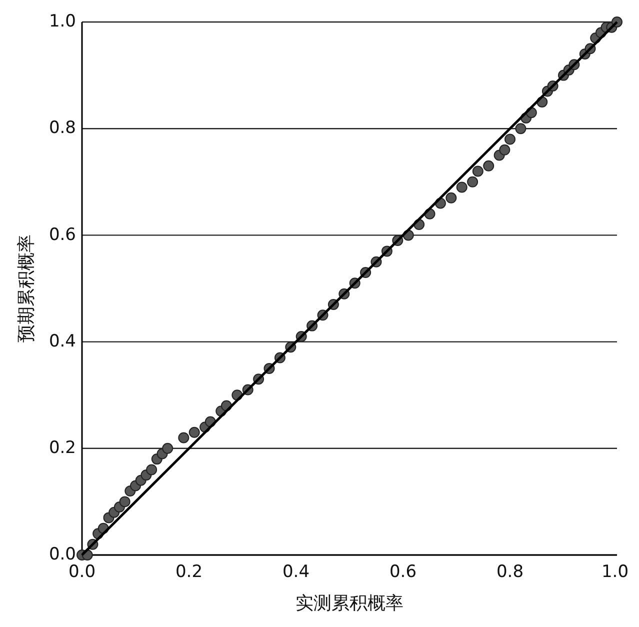 The width and height of the screenshot is (639, 627). What do you see at coordinates (62, 341) in the screenshot?
I see `y-tick-label: 0.4` at bounding box center [62, 341].